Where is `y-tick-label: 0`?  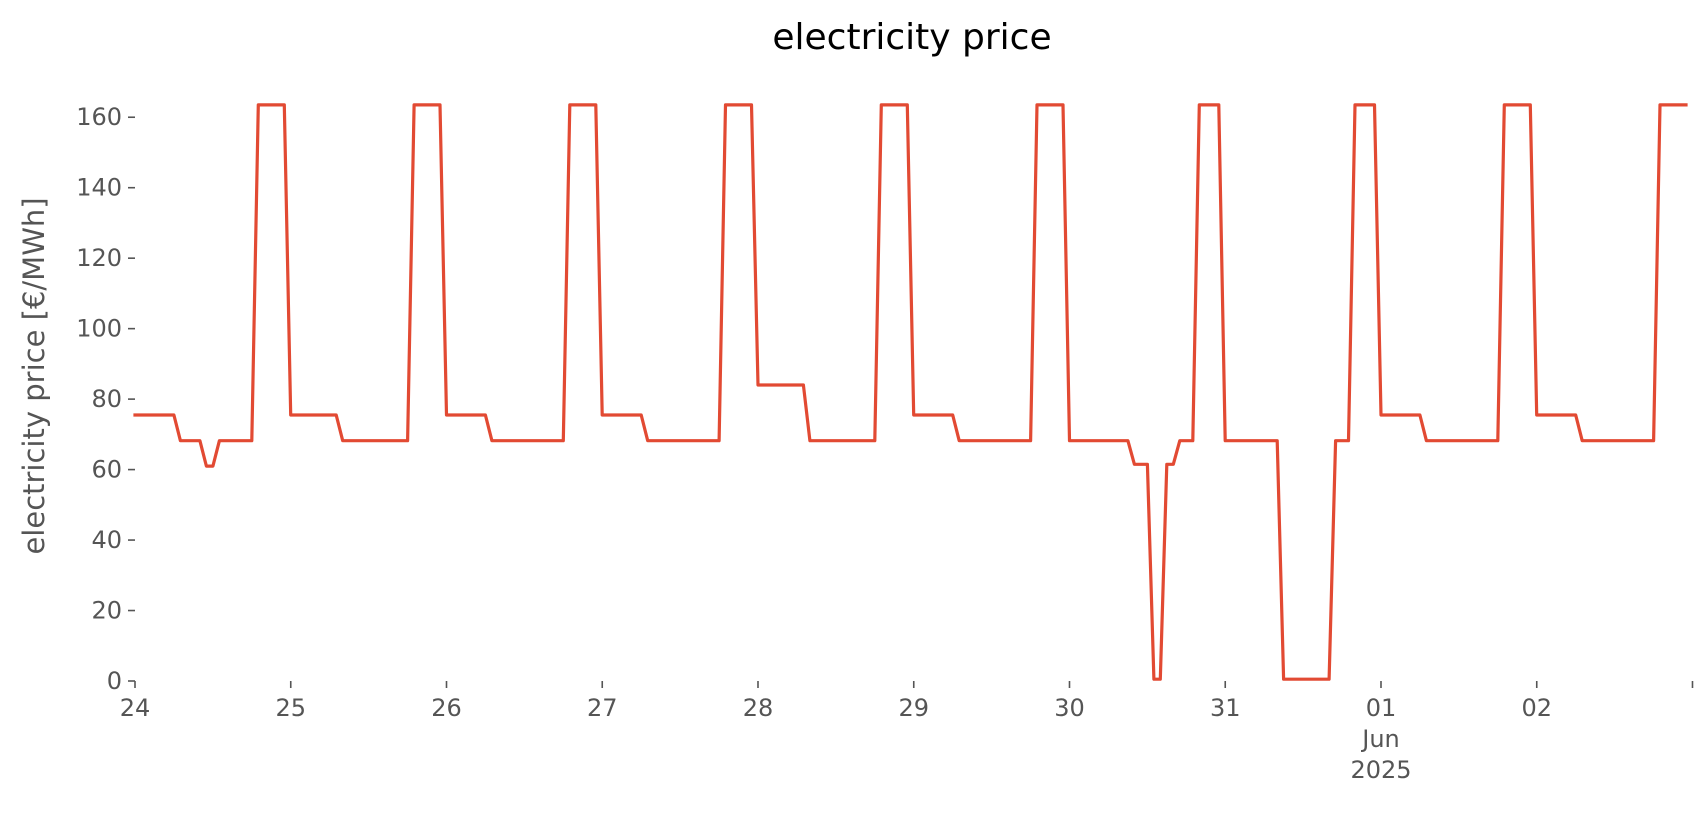 y-tick-label: 0 is located at coordinates (114, 681).